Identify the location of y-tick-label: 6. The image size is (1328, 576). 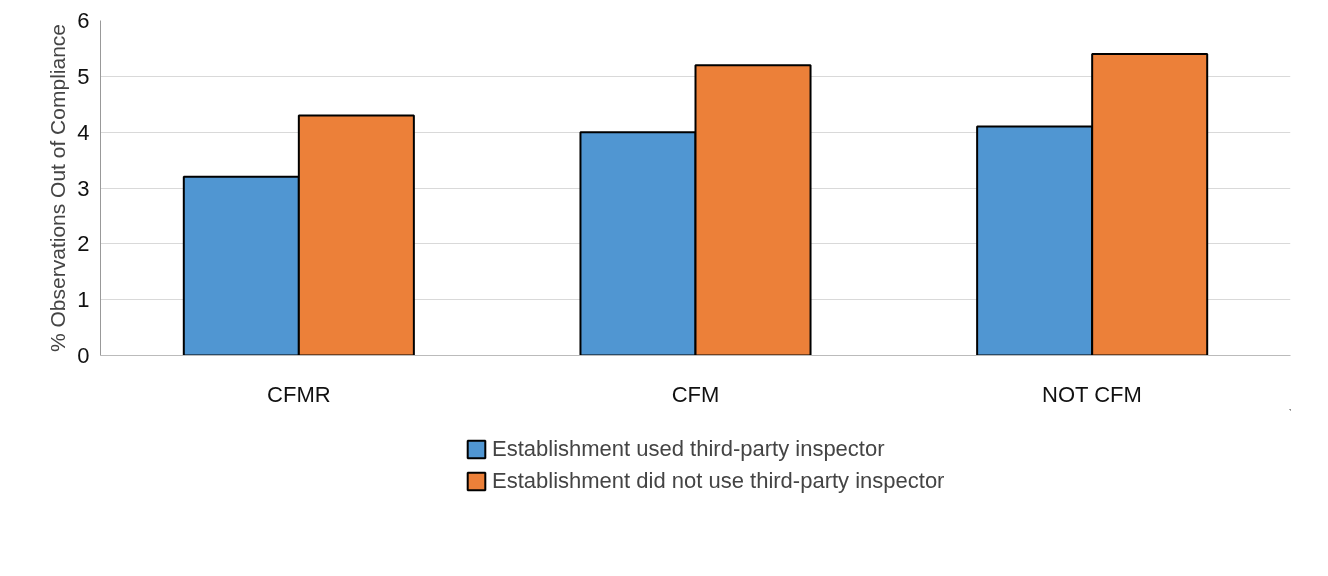
(83, 20).